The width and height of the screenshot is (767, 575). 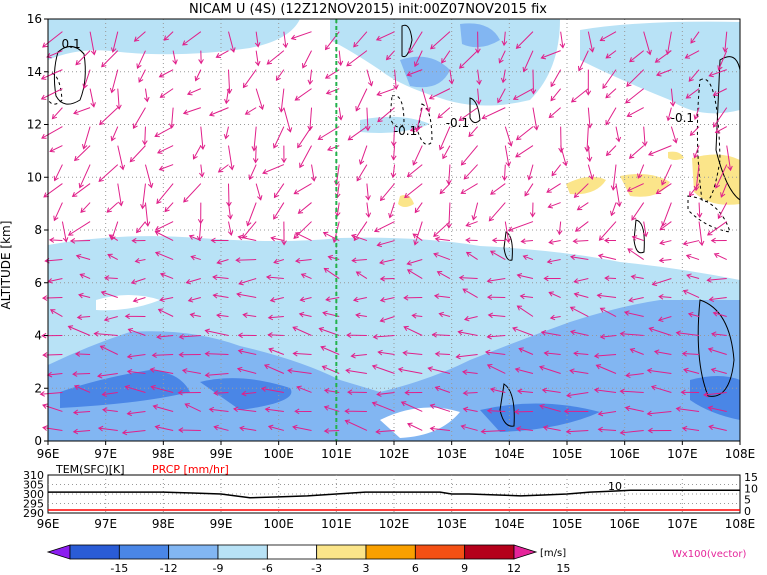 I want to click on contour-label: -0.1, so click(x=405, y=131).